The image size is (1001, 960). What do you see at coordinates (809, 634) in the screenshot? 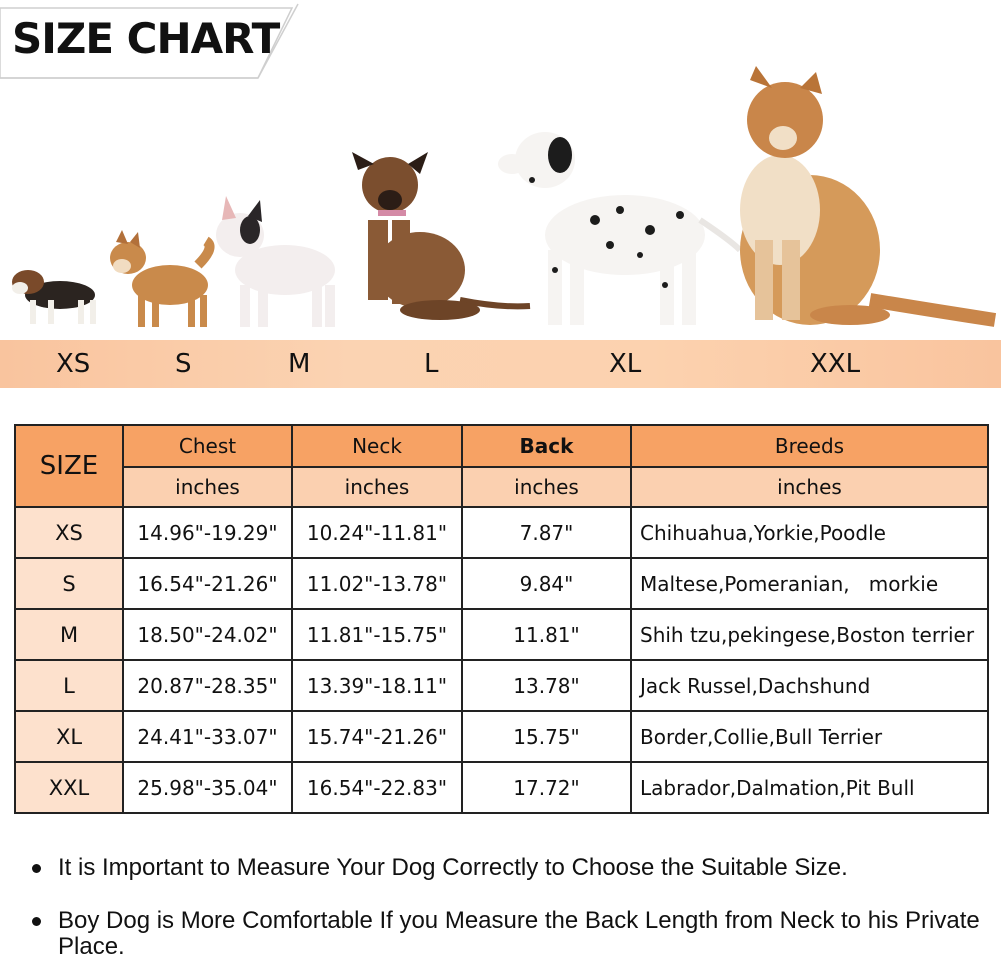
I see `breeds-cell: Shih tzu,pekingese,Boston terrier` at bounding box center [809, 634].